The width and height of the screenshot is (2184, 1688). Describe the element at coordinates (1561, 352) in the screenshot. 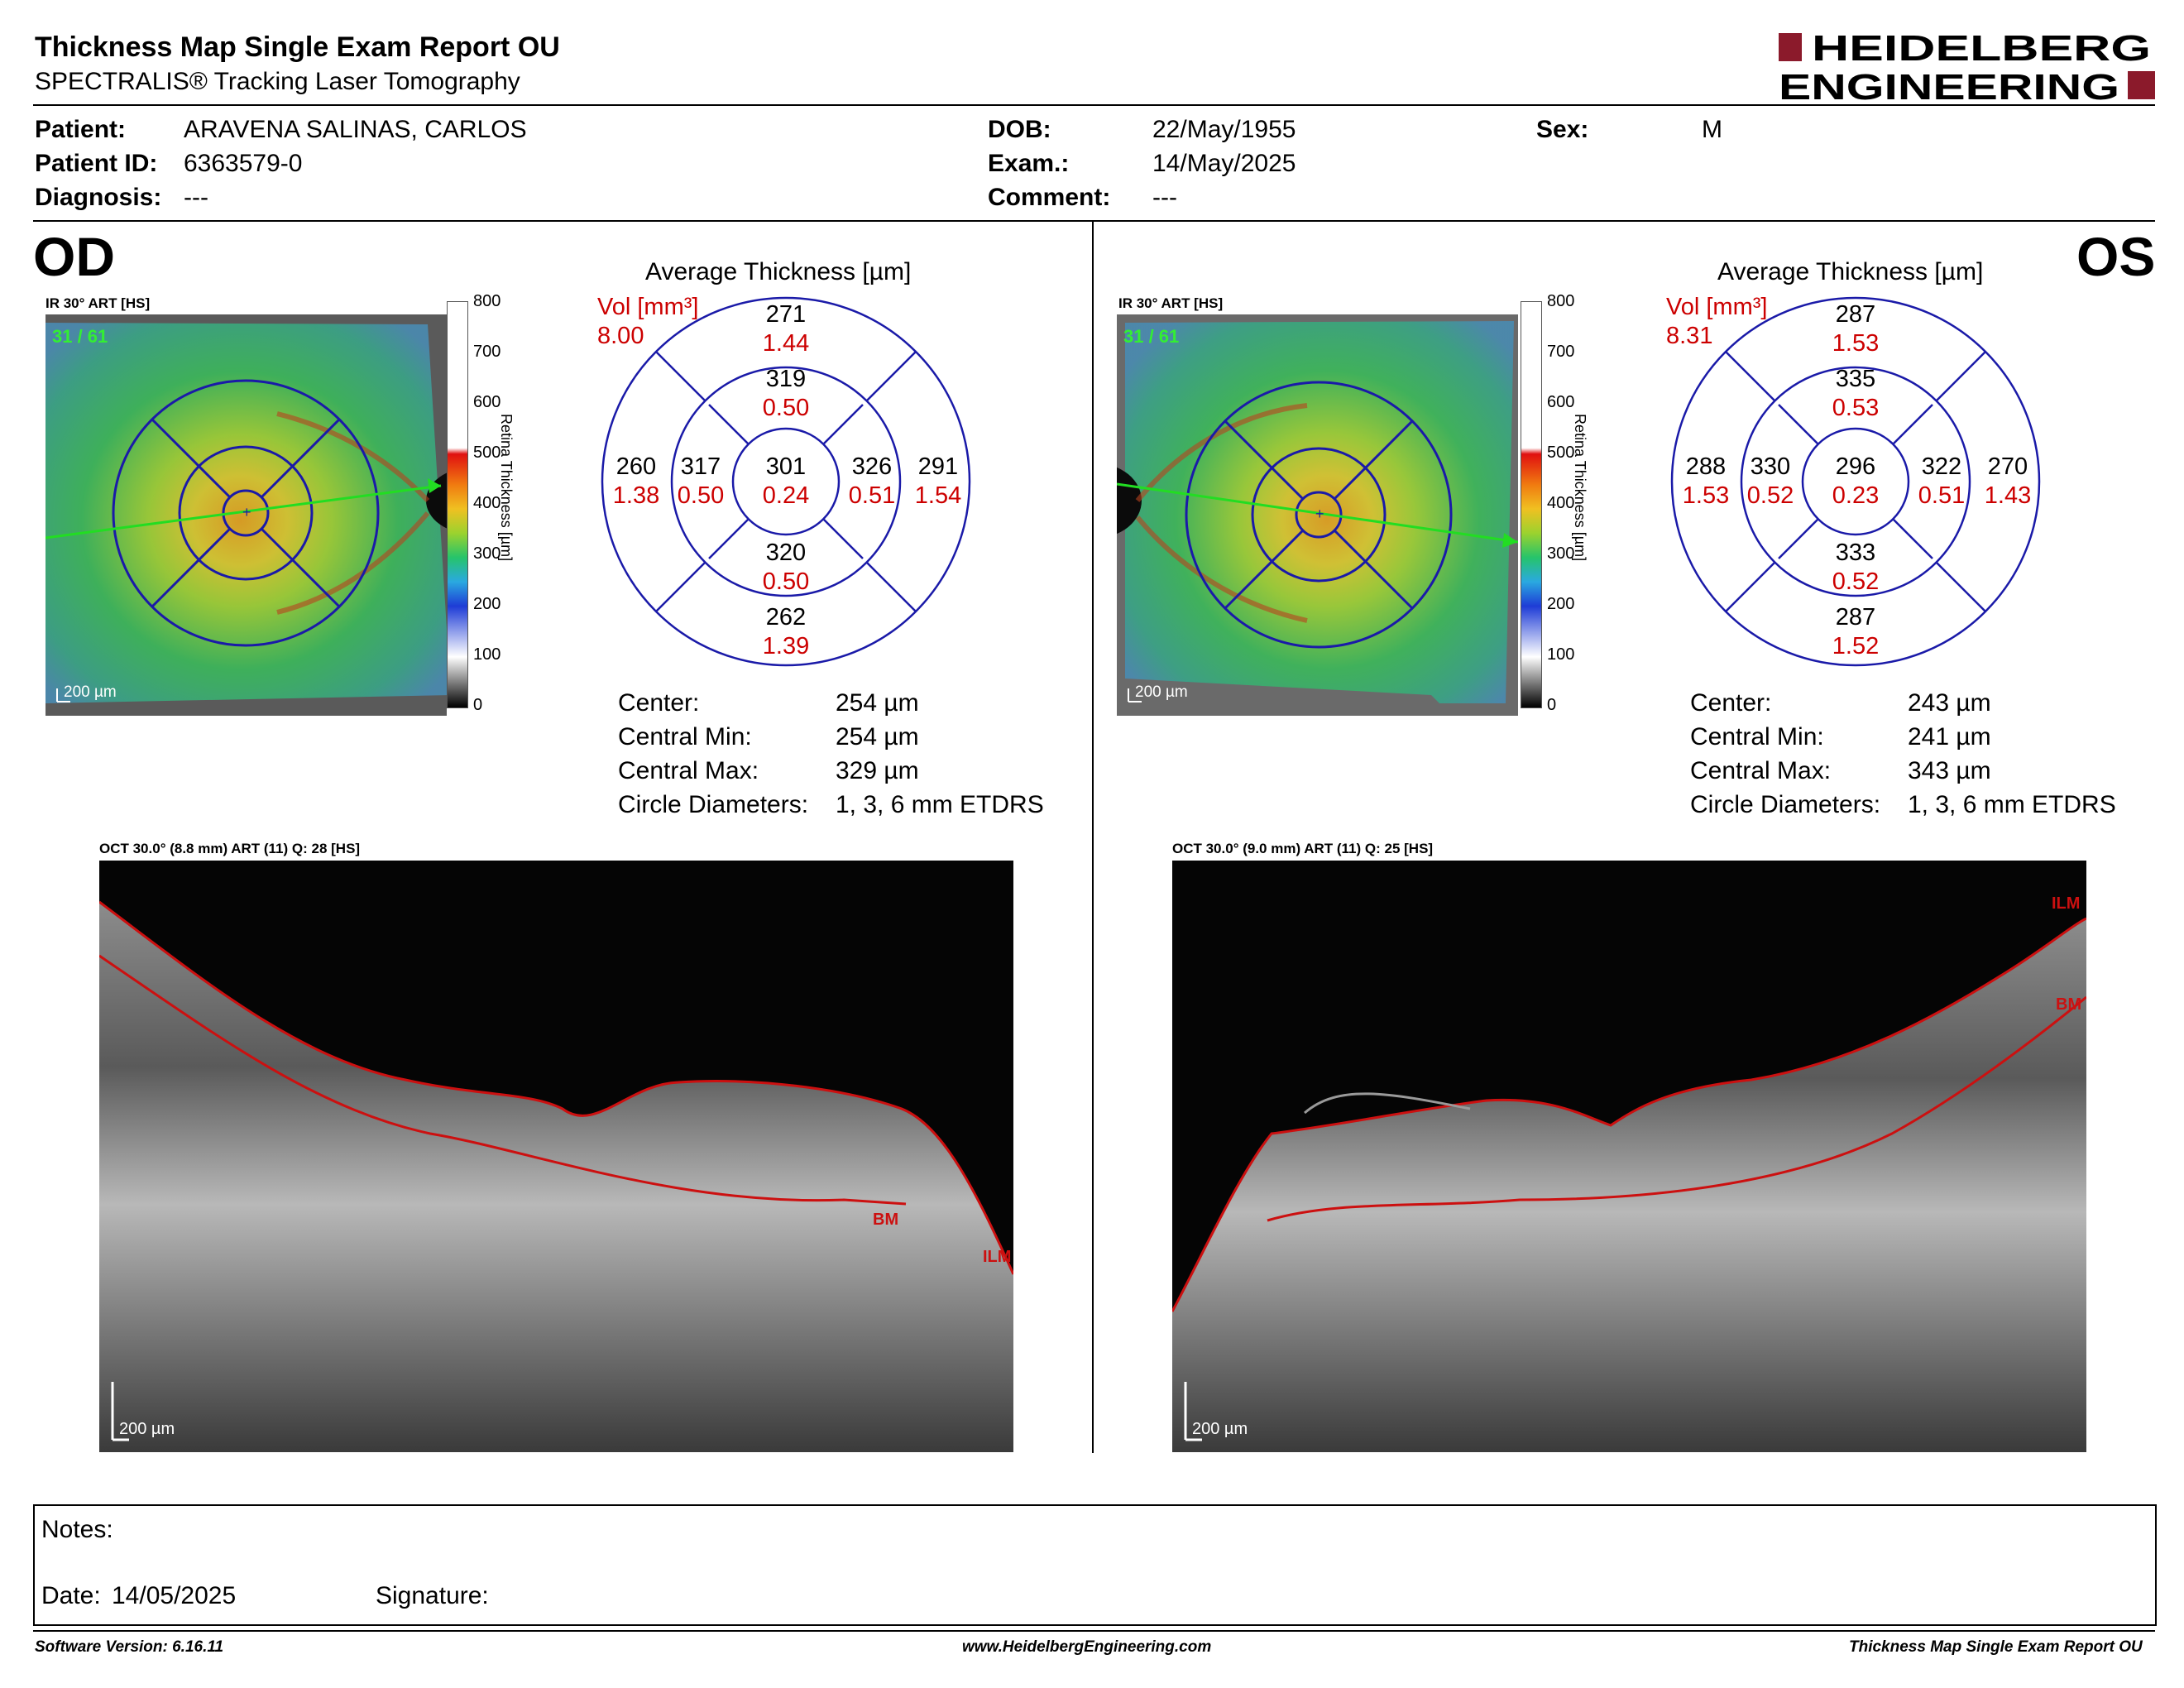

I see `os-scale-tick: 700` at that location.